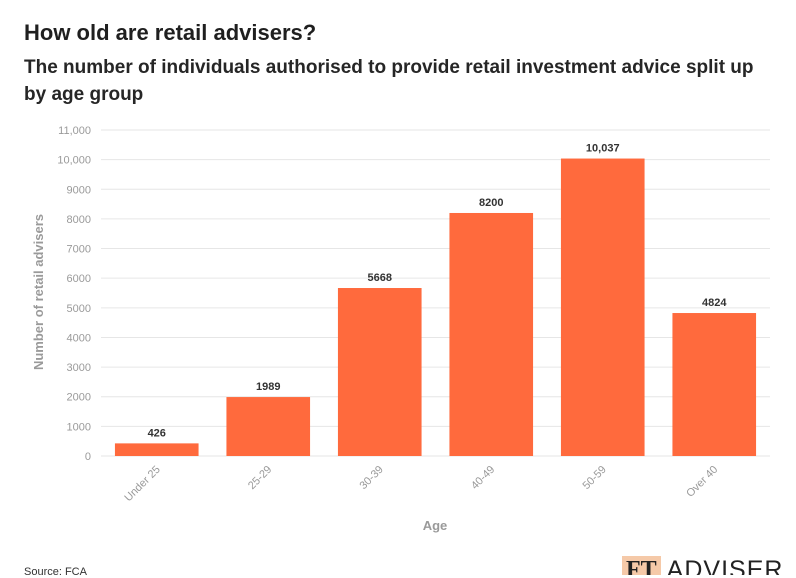 The height and width of the screenshot is (578, 796). What do you see at coordinates (79, 427) in the screenshot?
I see `y-tick-label: 1000` at bounding box center [79, 427].